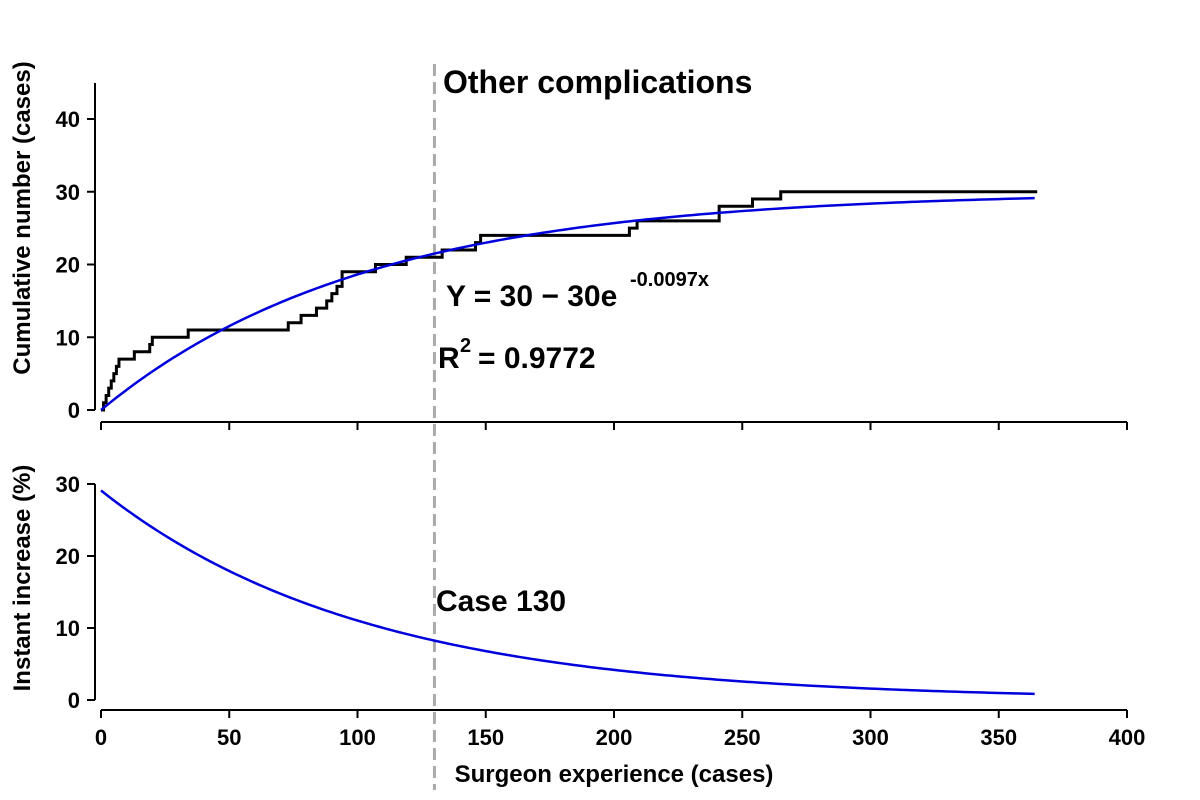 This screenshot has width=1200, height=800. What do you see at coordinates (68, 119) in the screenshot?
I see `top-y-tick-label: 40` at bounding box center [68, 119].